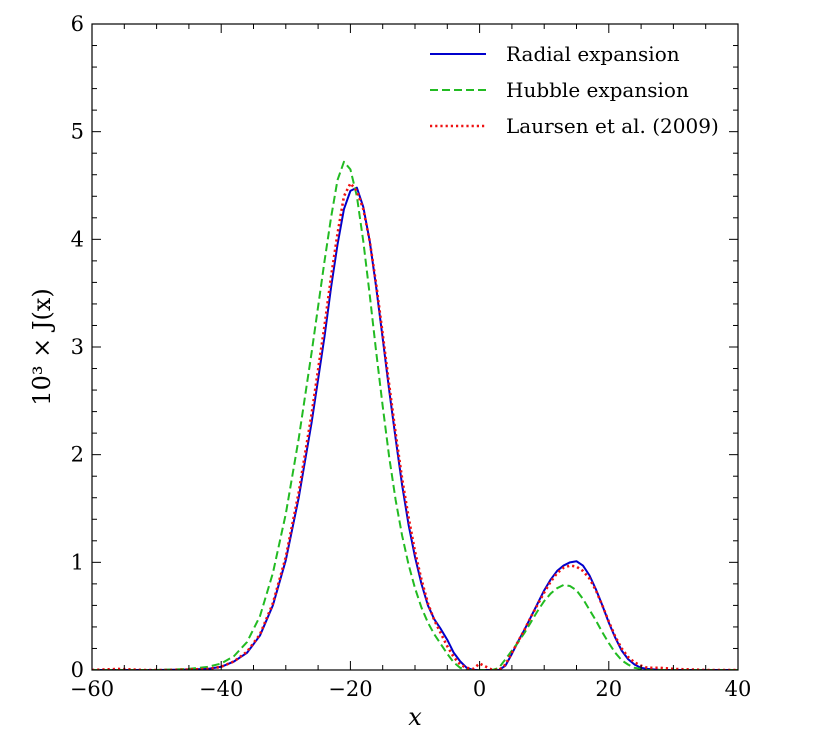  I want to click on y-tick-label: 4, so click(77, 239).